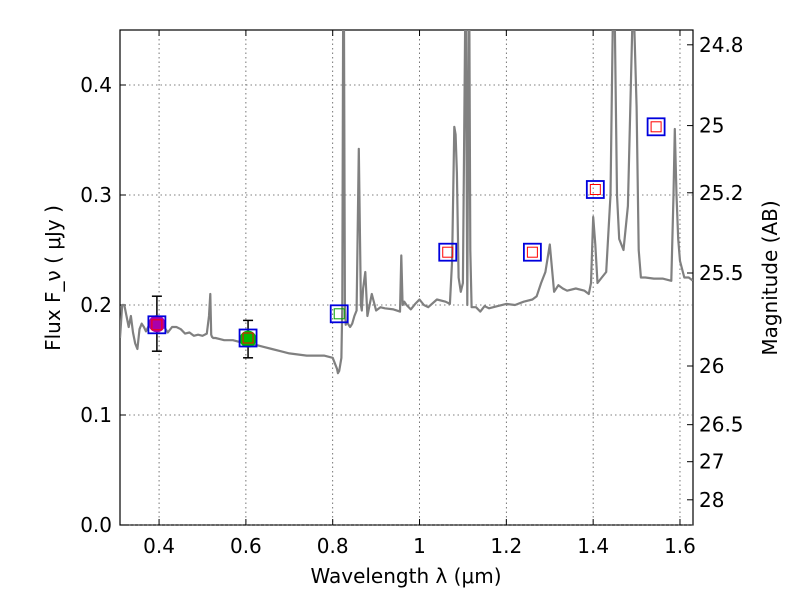  What do you see at coordinates (593, 546) in the screenshot?
I see `x-tick-label: 1.4` at bounding box center [593, 546].